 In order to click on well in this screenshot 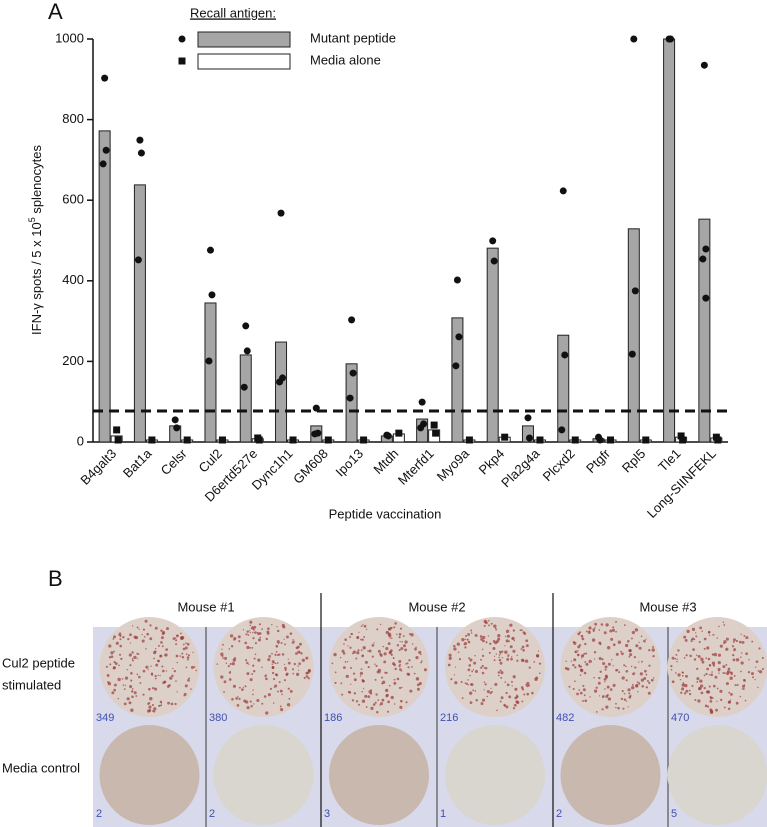, I will do `click(495, 775)`.